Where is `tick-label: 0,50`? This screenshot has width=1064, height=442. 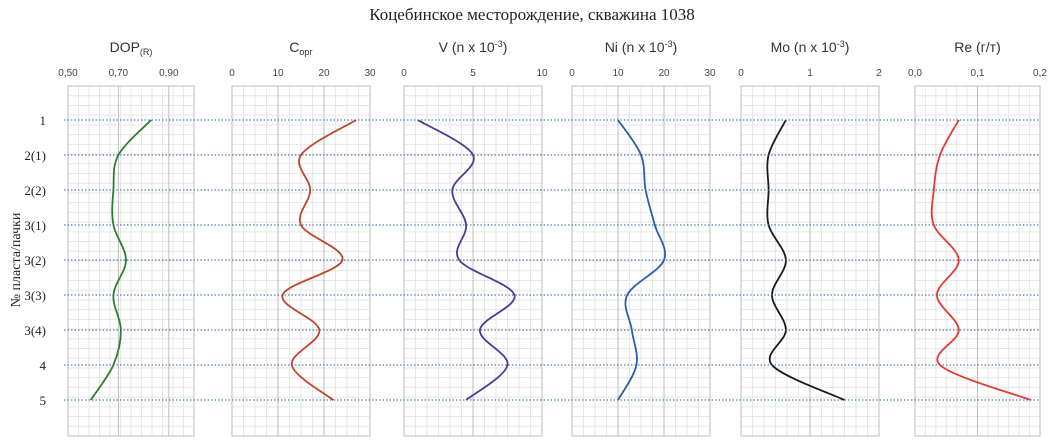 tick-label: 0,50 is located at coordinates (68, 73).